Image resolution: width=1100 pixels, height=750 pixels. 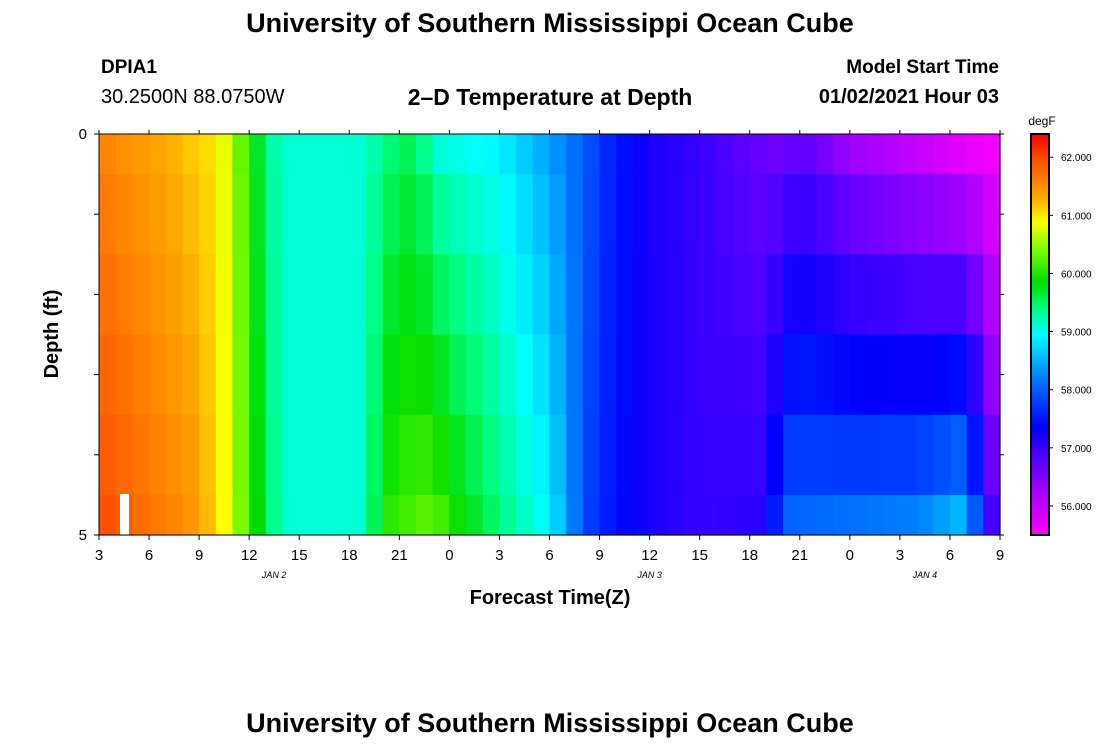 What do you see at coordinates (1076, 333) in the screenshot?
I see `colorbar-tick-label: 59.000` at bounding box center [1076, 333].